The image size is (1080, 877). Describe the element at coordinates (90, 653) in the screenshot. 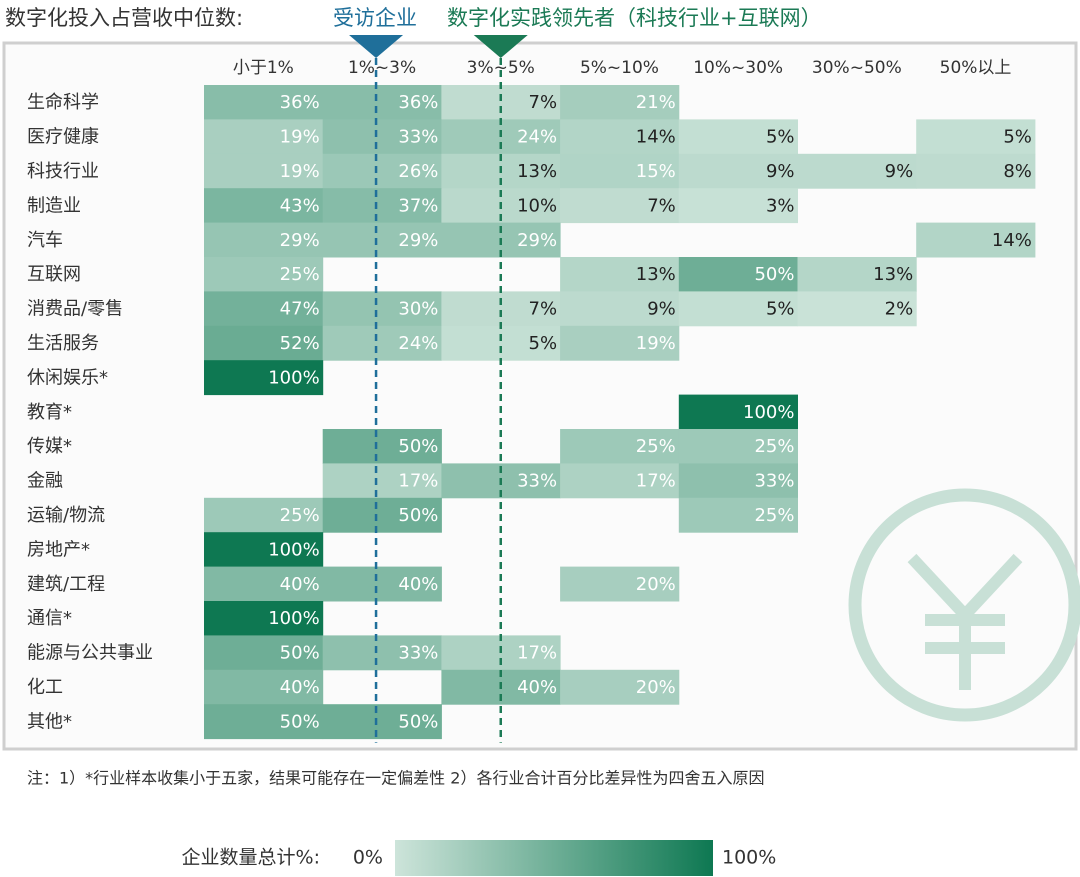

I see `row-label: 能源与公共事业` at that location.